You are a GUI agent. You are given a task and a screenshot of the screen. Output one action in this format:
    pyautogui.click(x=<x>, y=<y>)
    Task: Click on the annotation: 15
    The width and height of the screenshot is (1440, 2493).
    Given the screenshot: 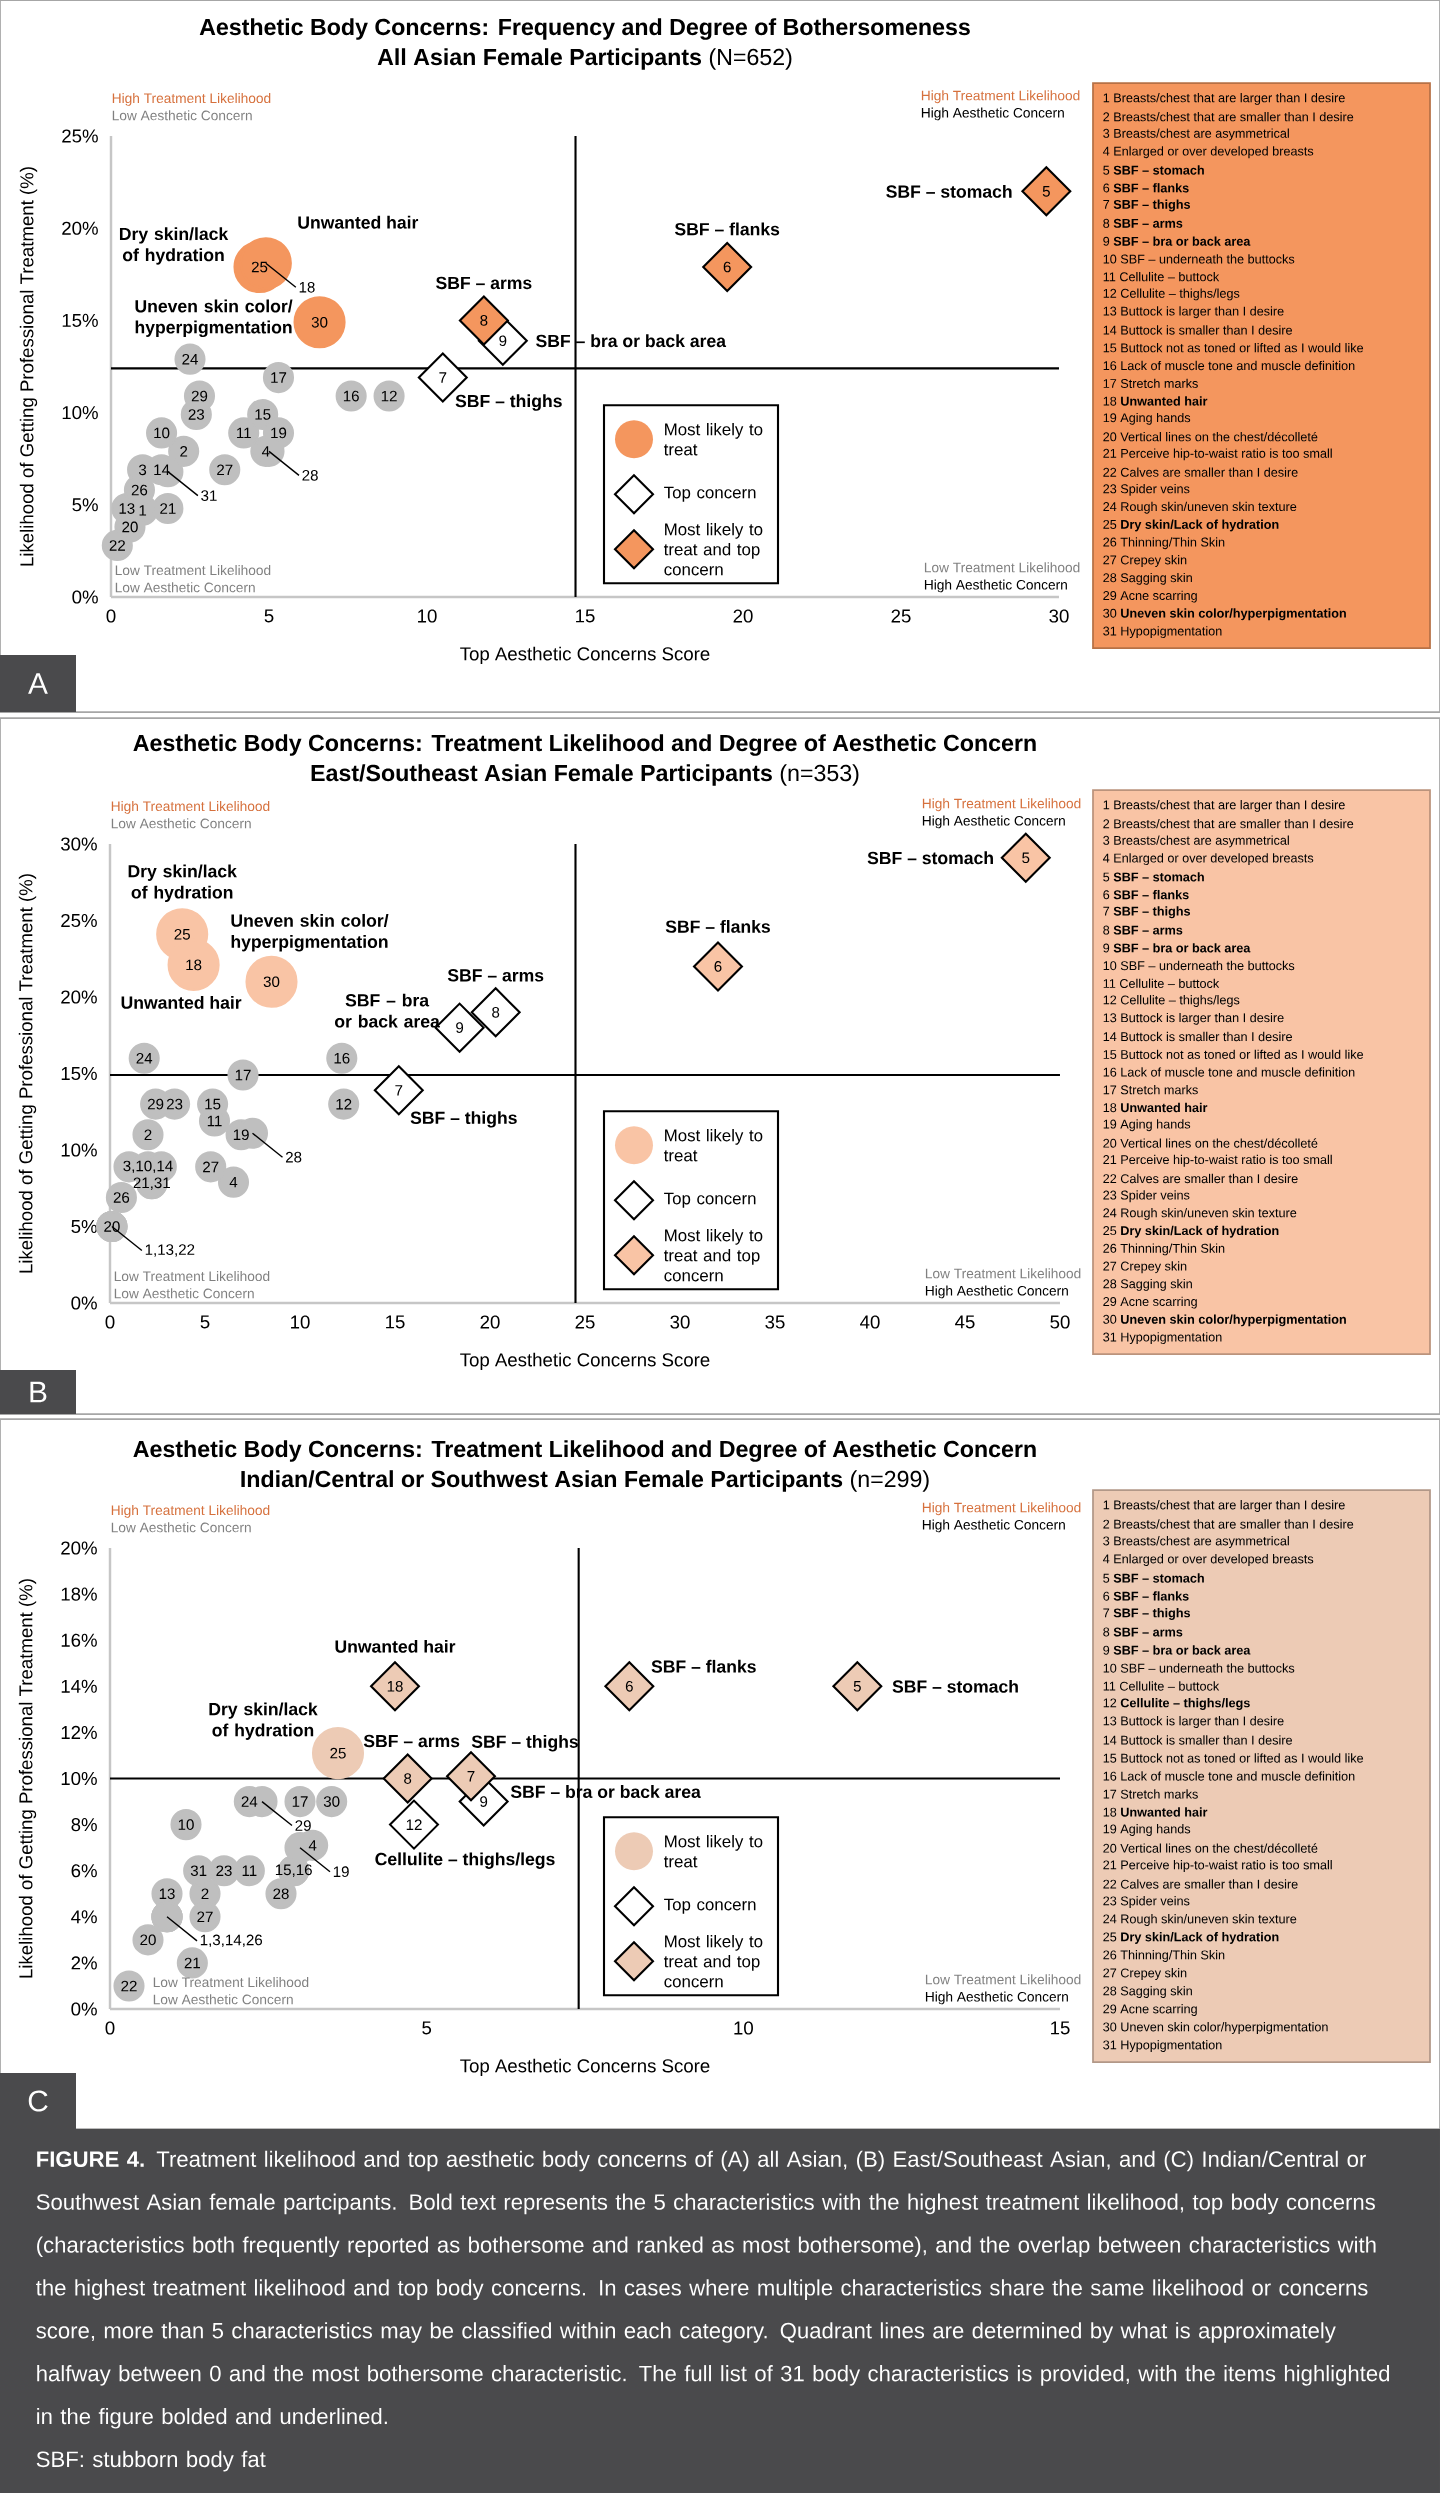 What is the action you would take?
    pyautogui.click(x=263, y=414)
    